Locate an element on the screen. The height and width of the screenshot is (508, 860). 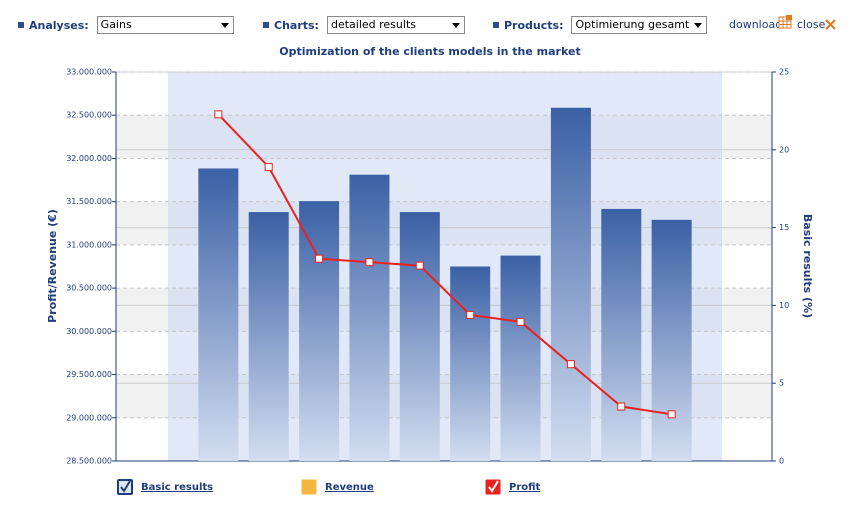
y-tick-label: 29.000.000 is located at coordinates (89, 417).